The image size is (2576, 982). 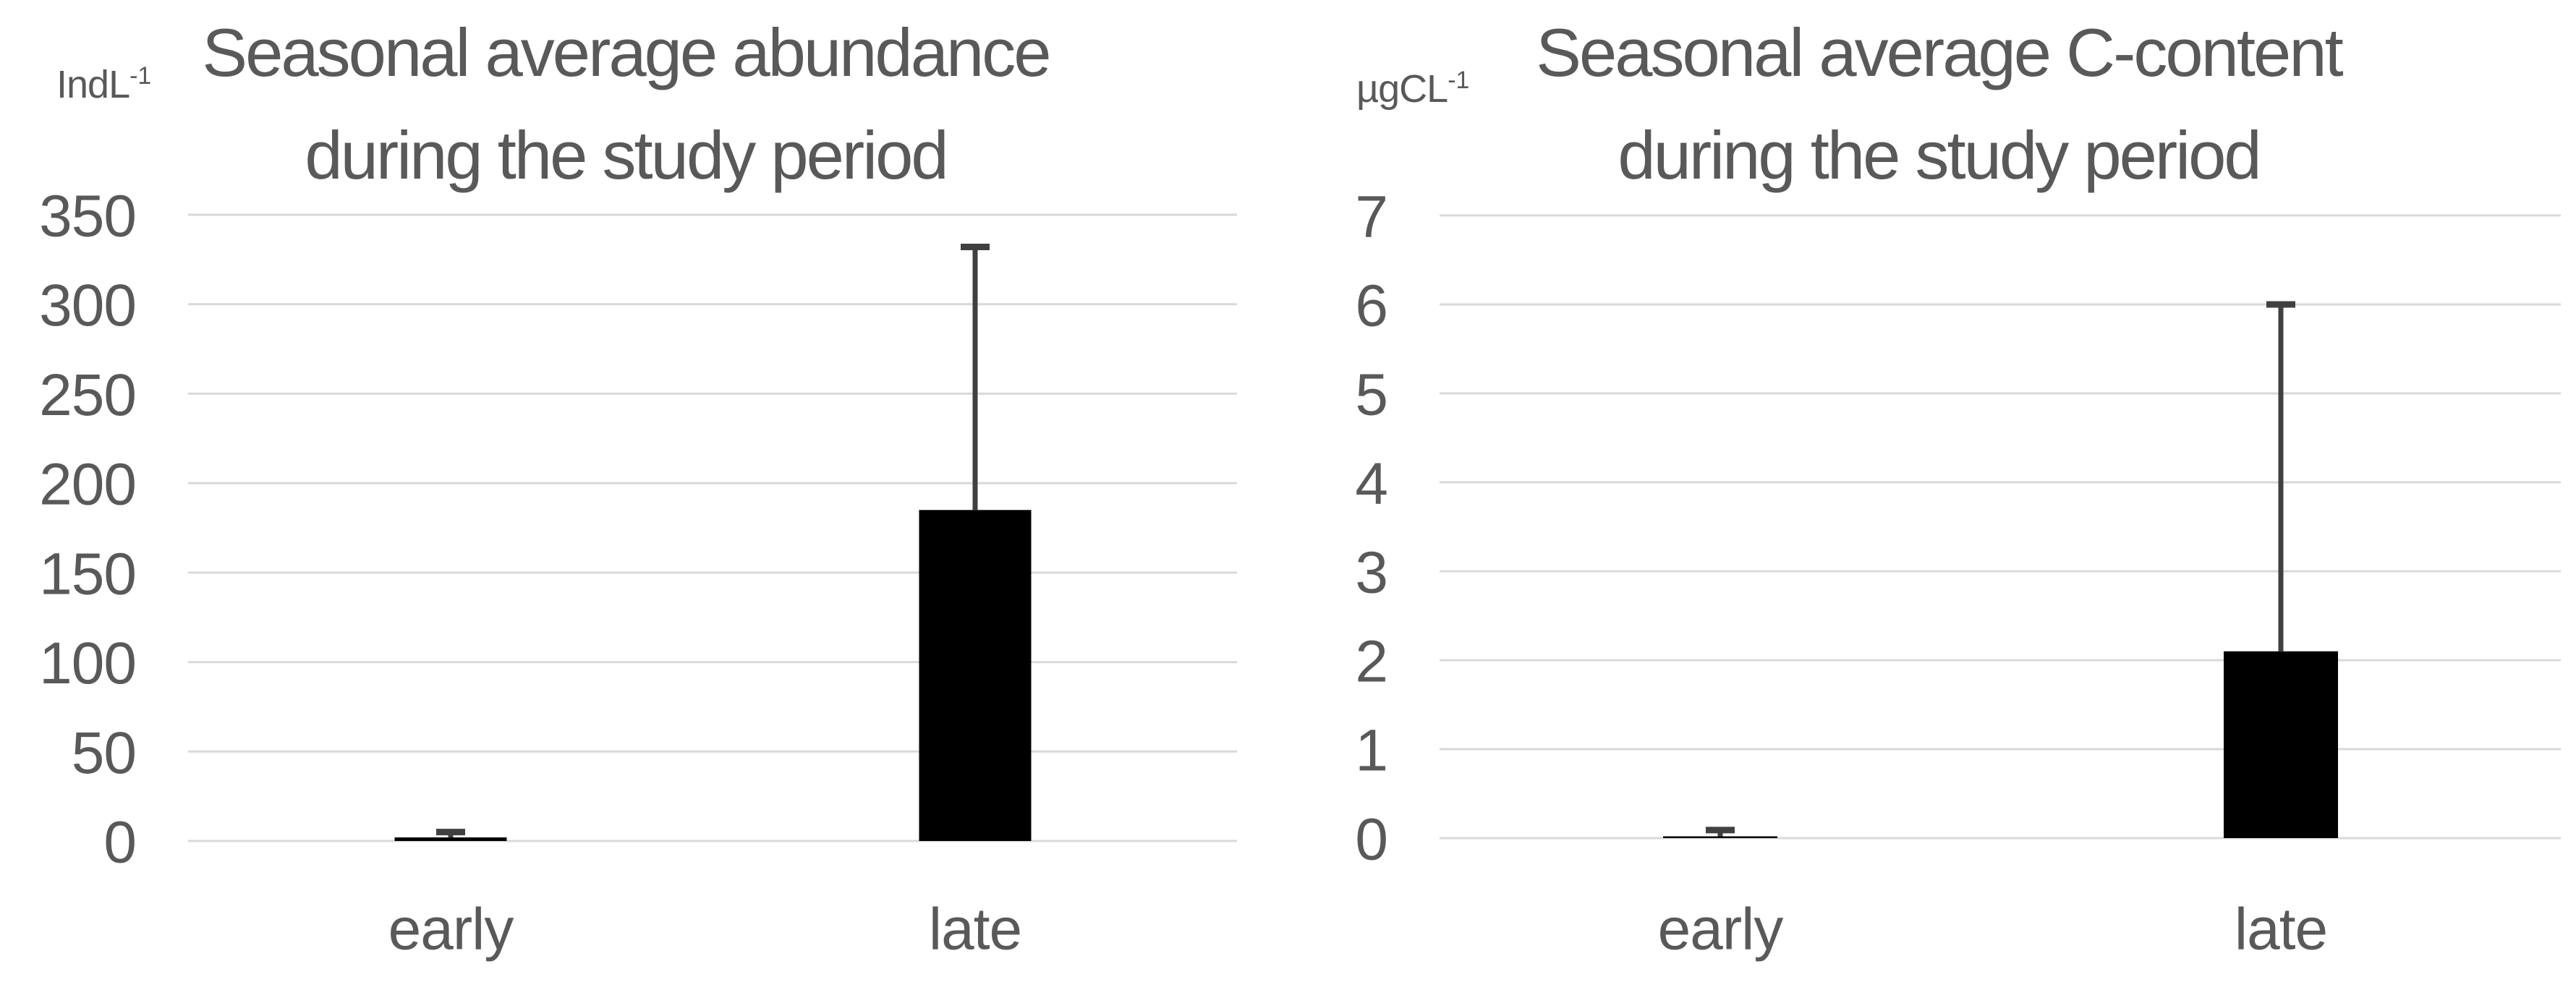 I want to click on y-axis-unit-abundance-base: IndL, so click(x=93, y=84).